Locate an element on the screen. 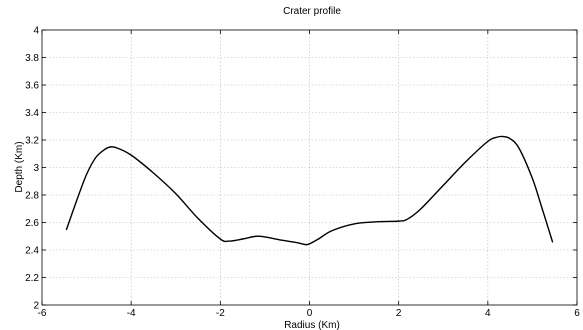  y-tick-label: 4 is located at coordinates (36, 31).